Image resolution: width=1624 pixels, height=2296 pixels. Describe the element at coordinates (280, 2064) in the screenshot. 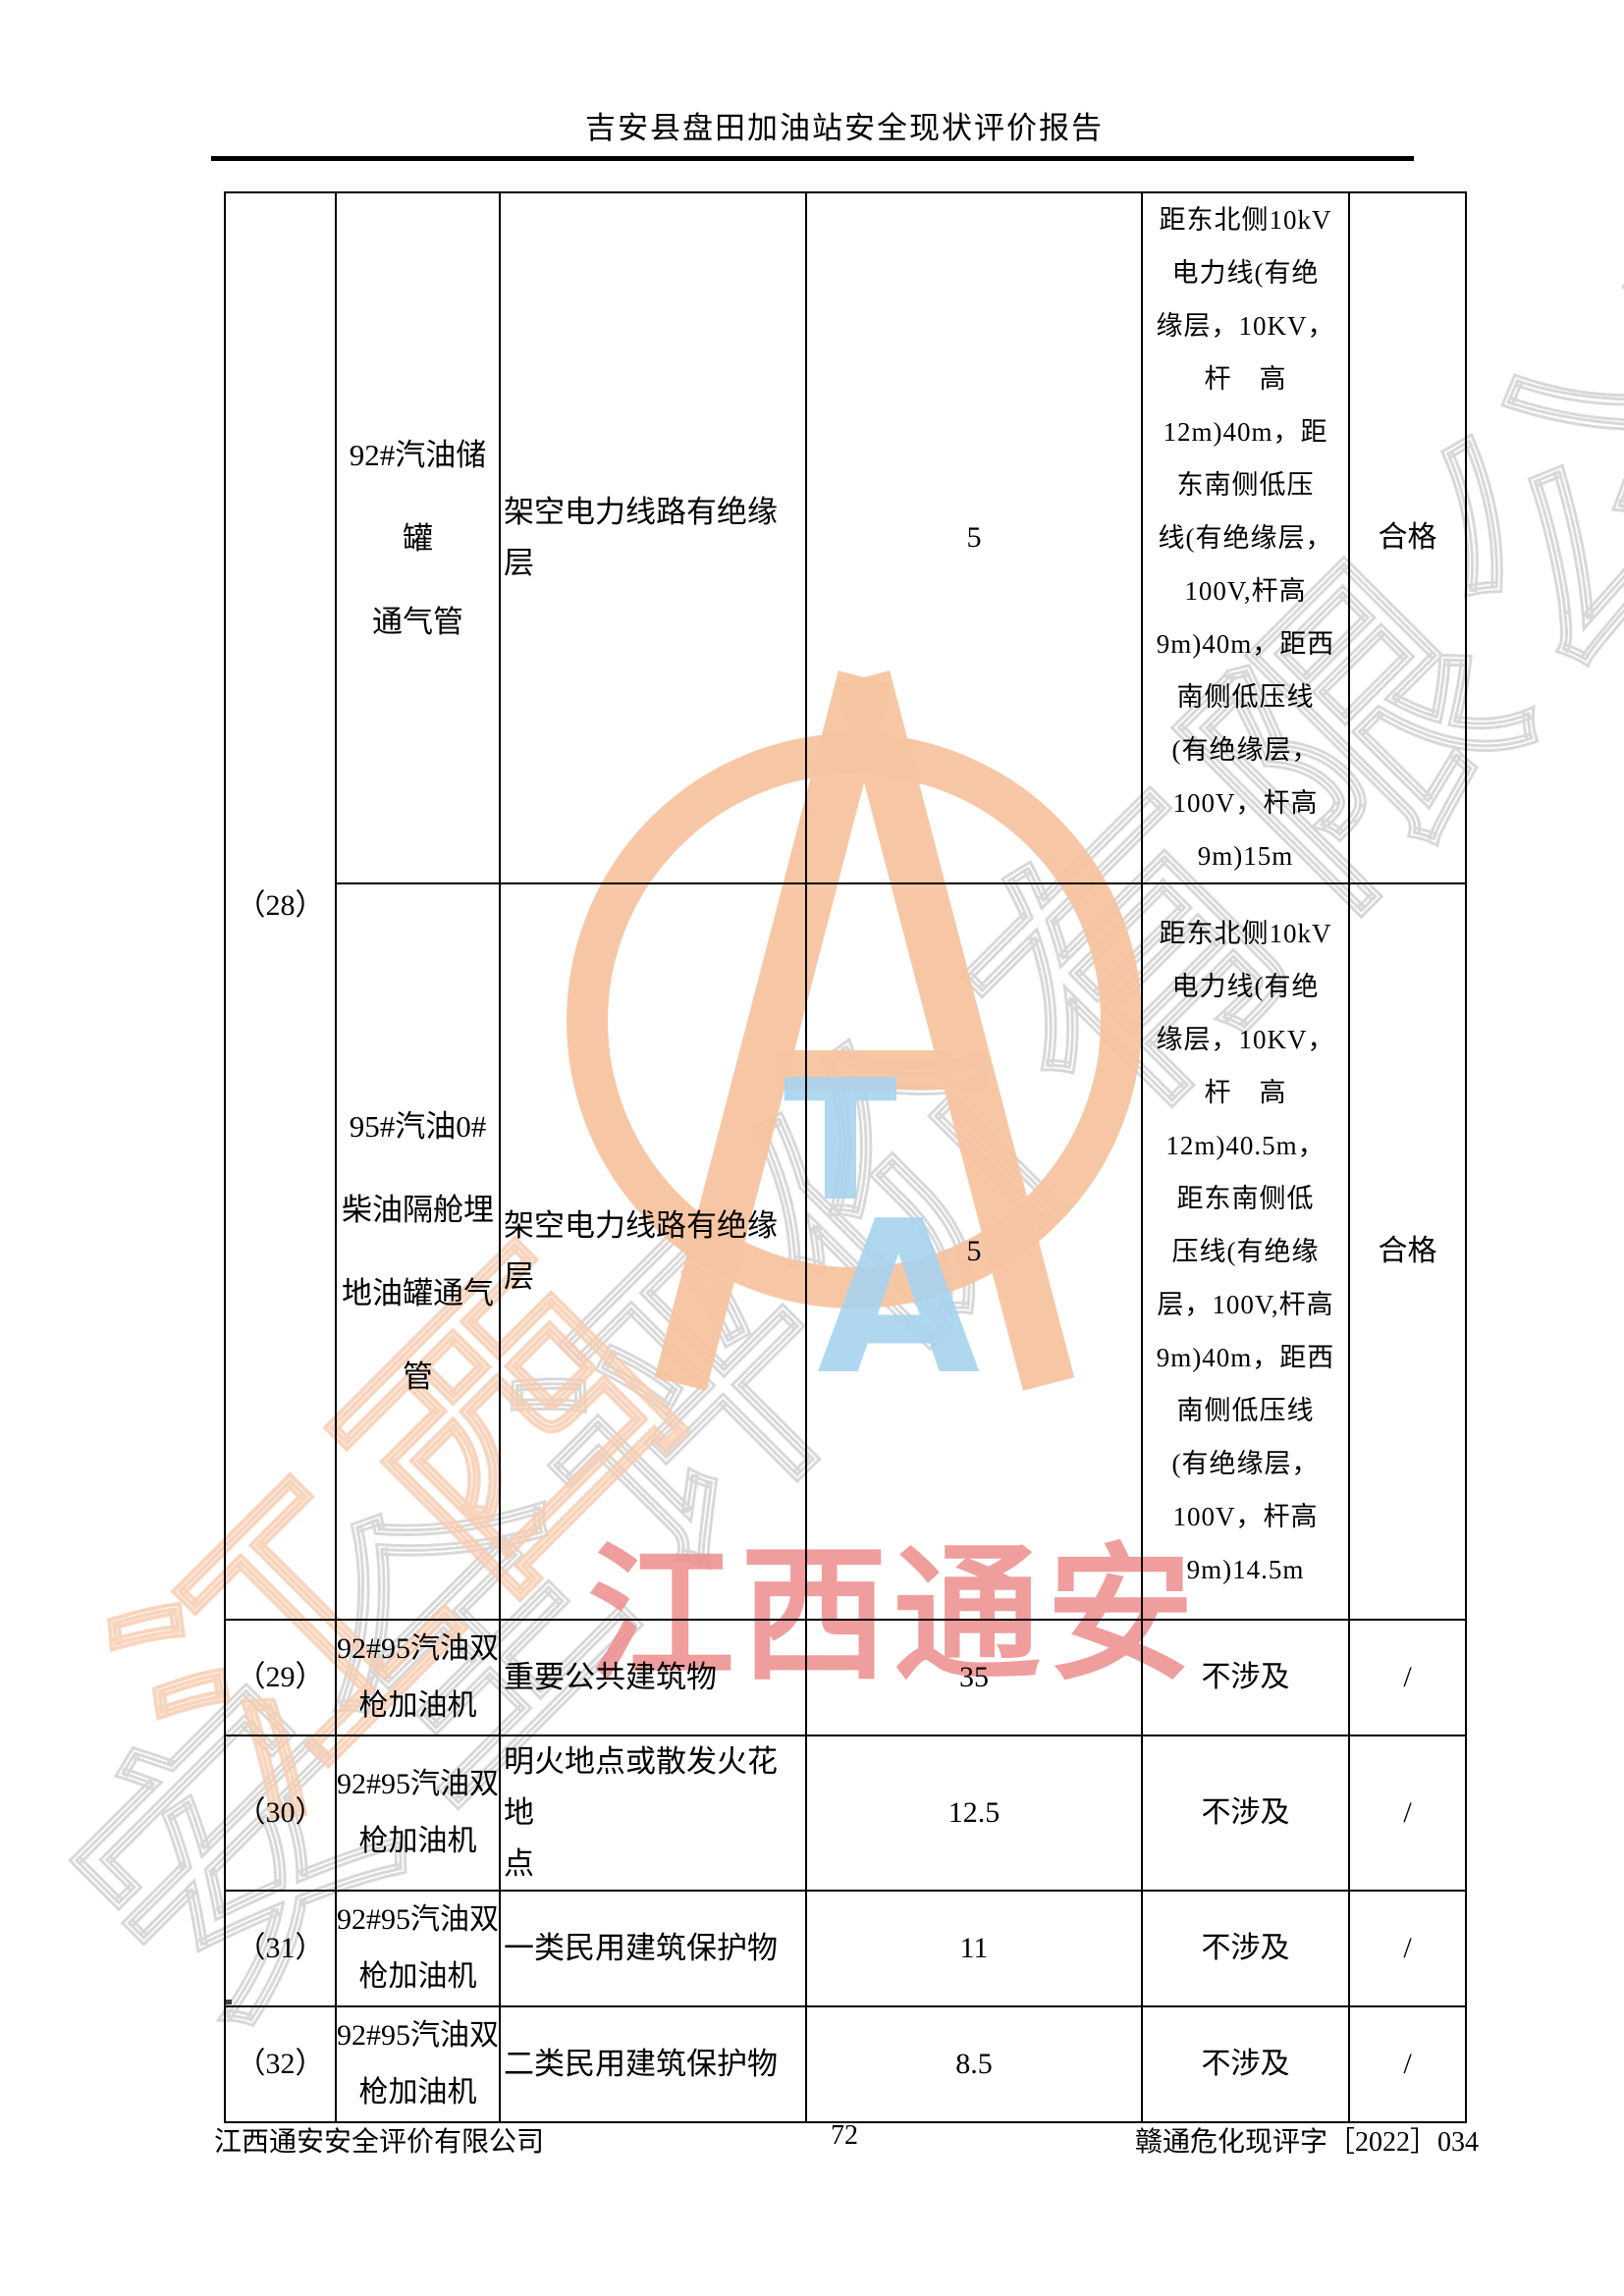

I see `cell-serial-32: （32）` at that location.